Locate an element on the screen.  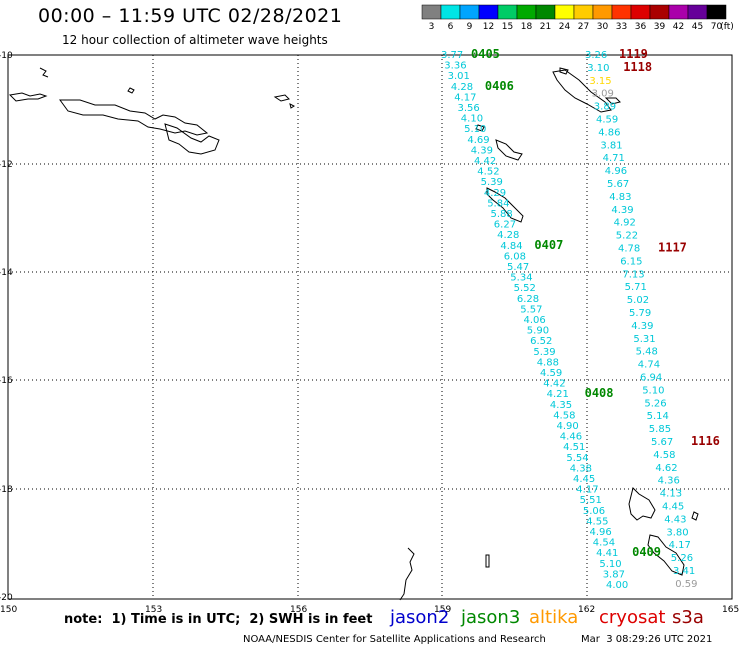
legend-value-30: 30 is located at coordinates (602, 27).